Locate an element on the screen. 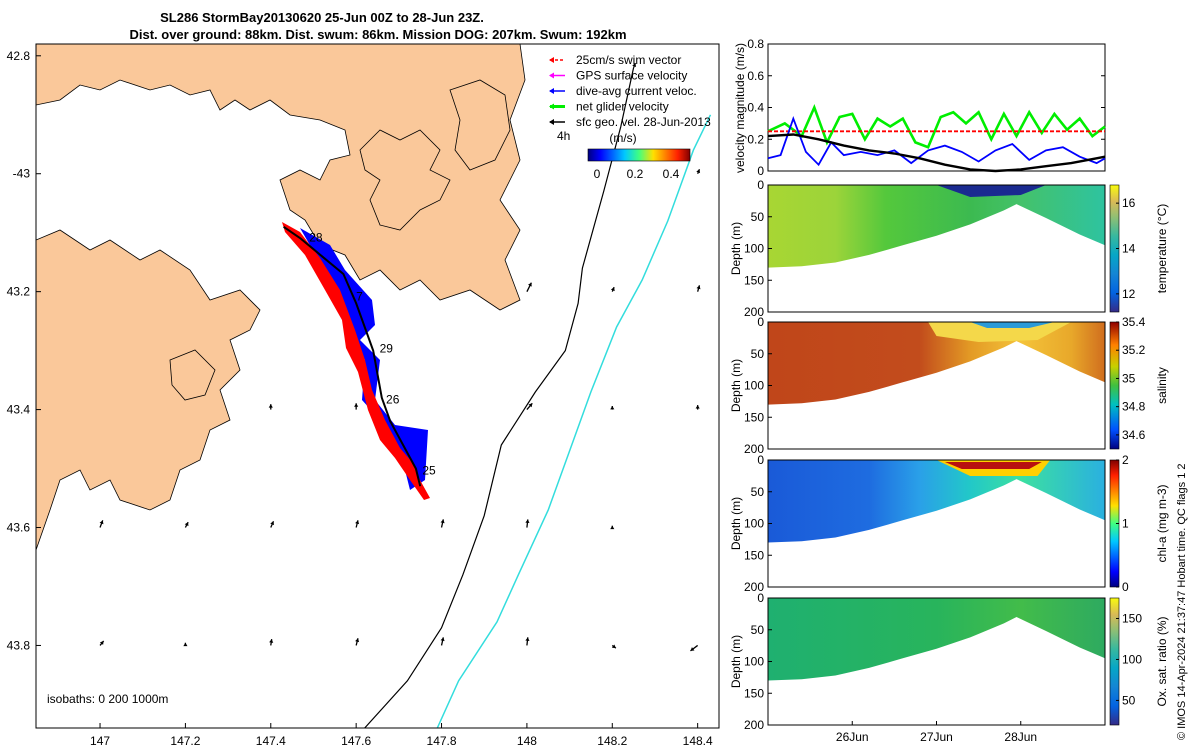 This screenshot has height=750, width=1200. colorbar-tick-0: 0 is located at coordinates (597, 174).